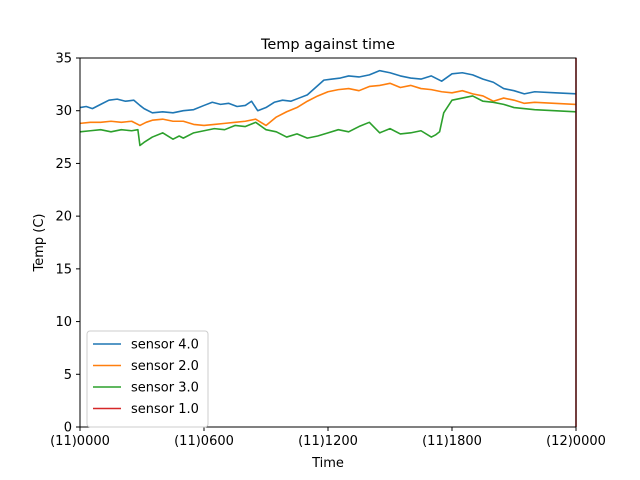  I want to click on y-tick-label: 35, so click(63, 59).